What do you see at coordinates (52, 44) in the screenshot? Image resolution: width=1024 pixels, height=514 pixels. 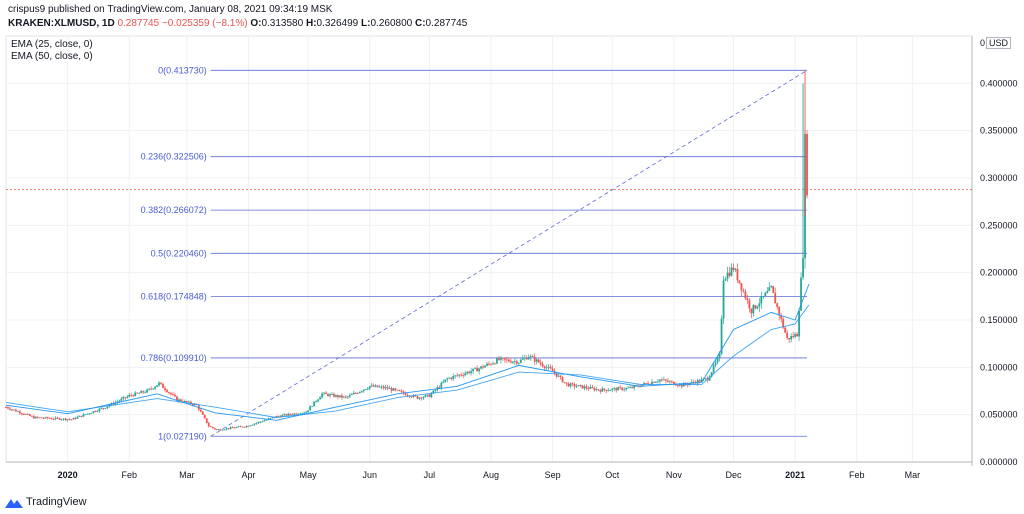 I see `legend-ema-25: EMA (25, close, 0)` at bounding box center [52, 44].